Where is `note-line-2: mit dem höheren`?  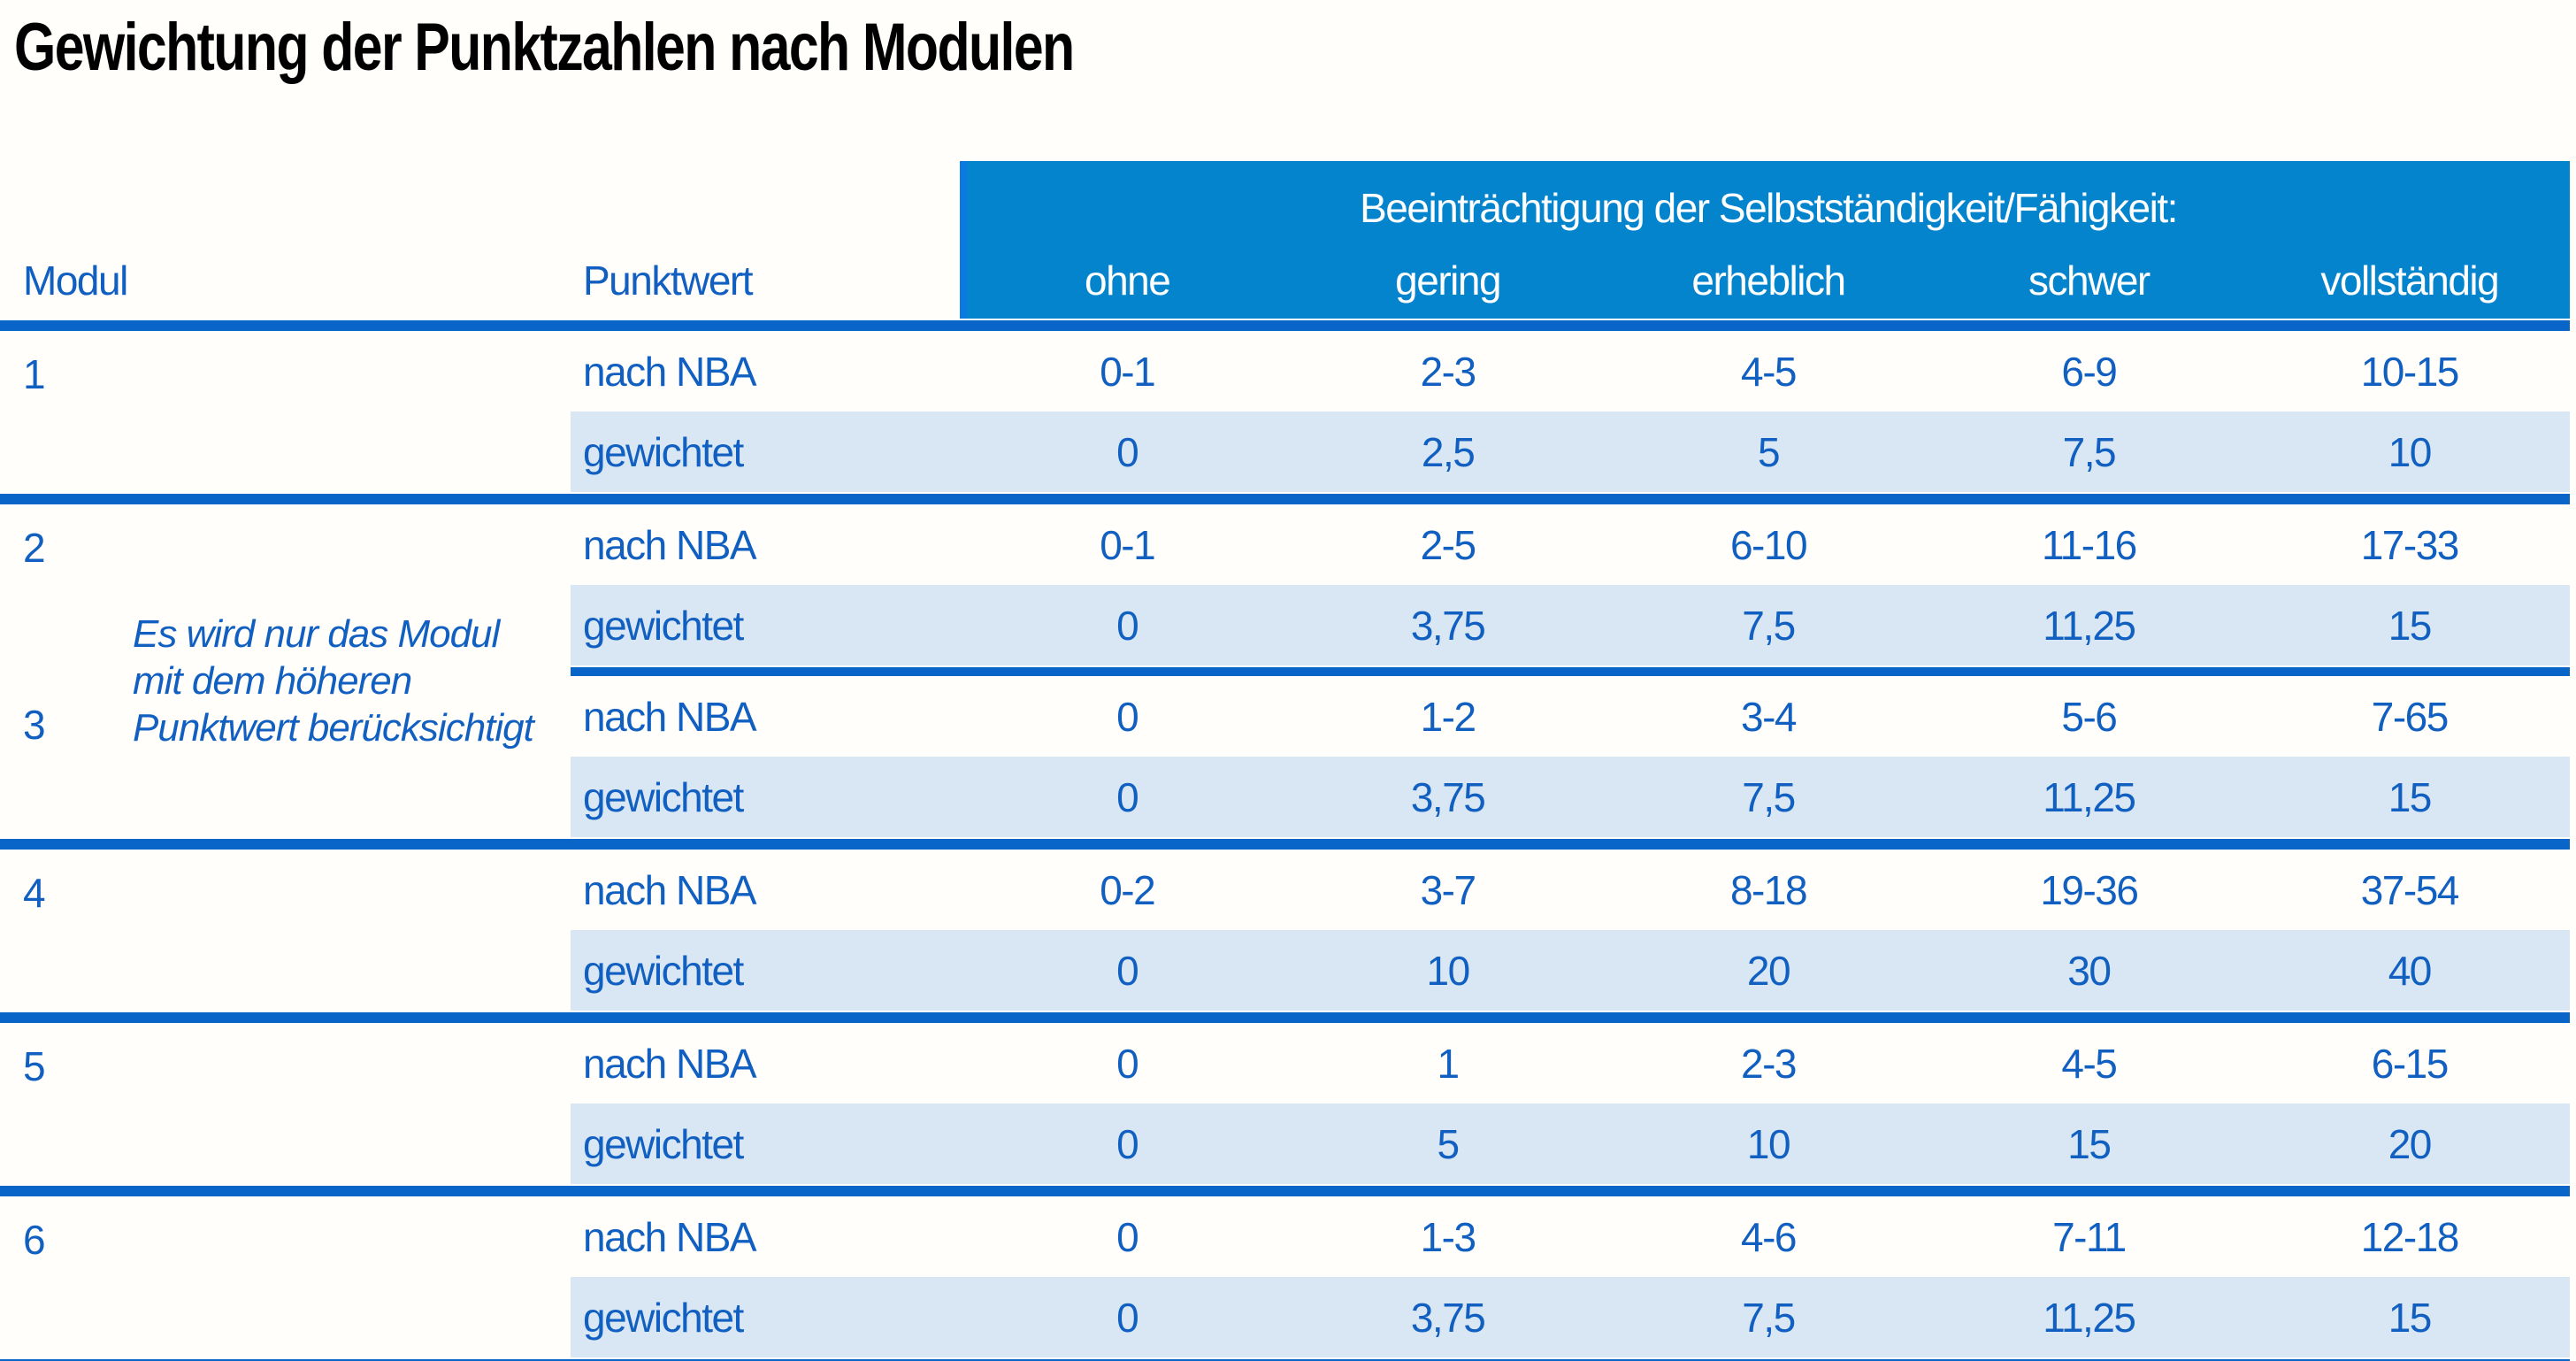 note-line-2: mit dem höheren is located at coordinates (272, 681).